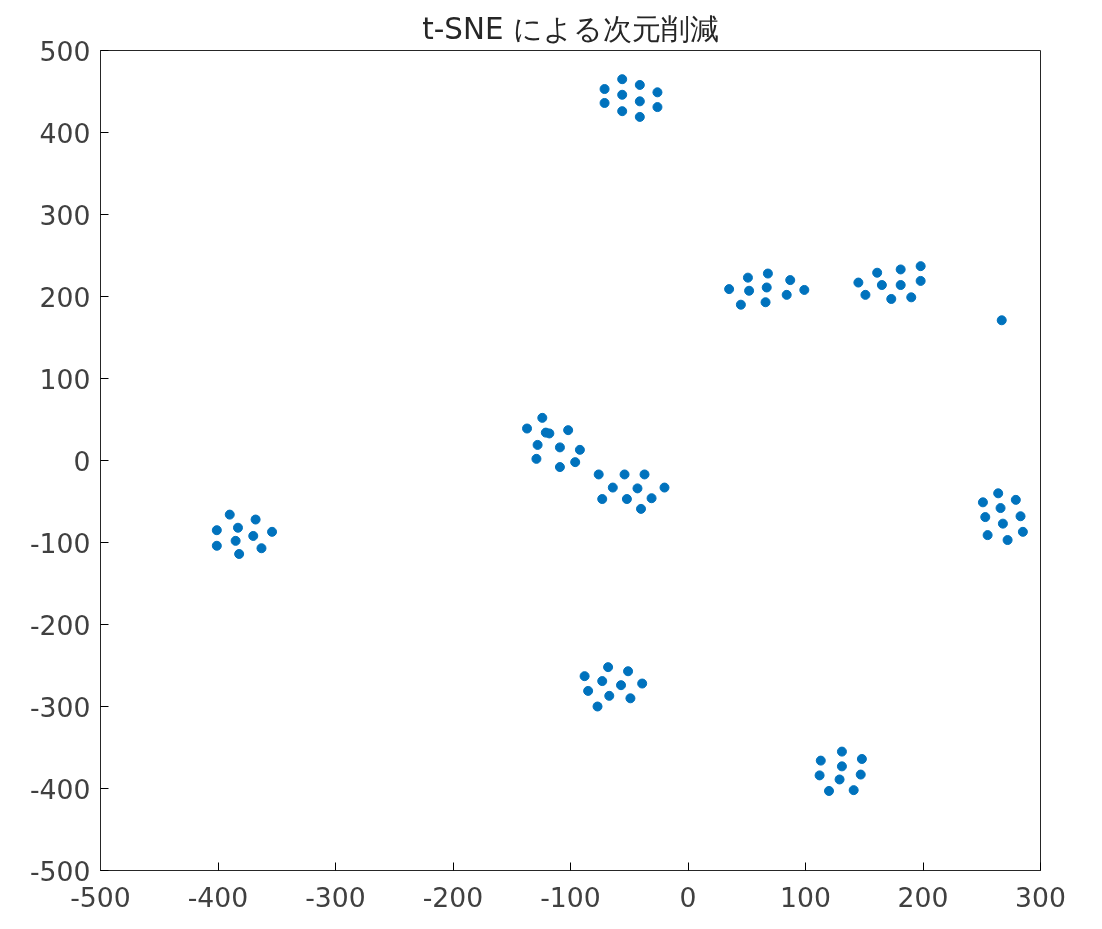 The height and width of the screenshot is (929, 1102). What do you see at coordinates (65, 297) in the screenshot?
I see `y-tick-label: 200` at bounding box center [65, 297].